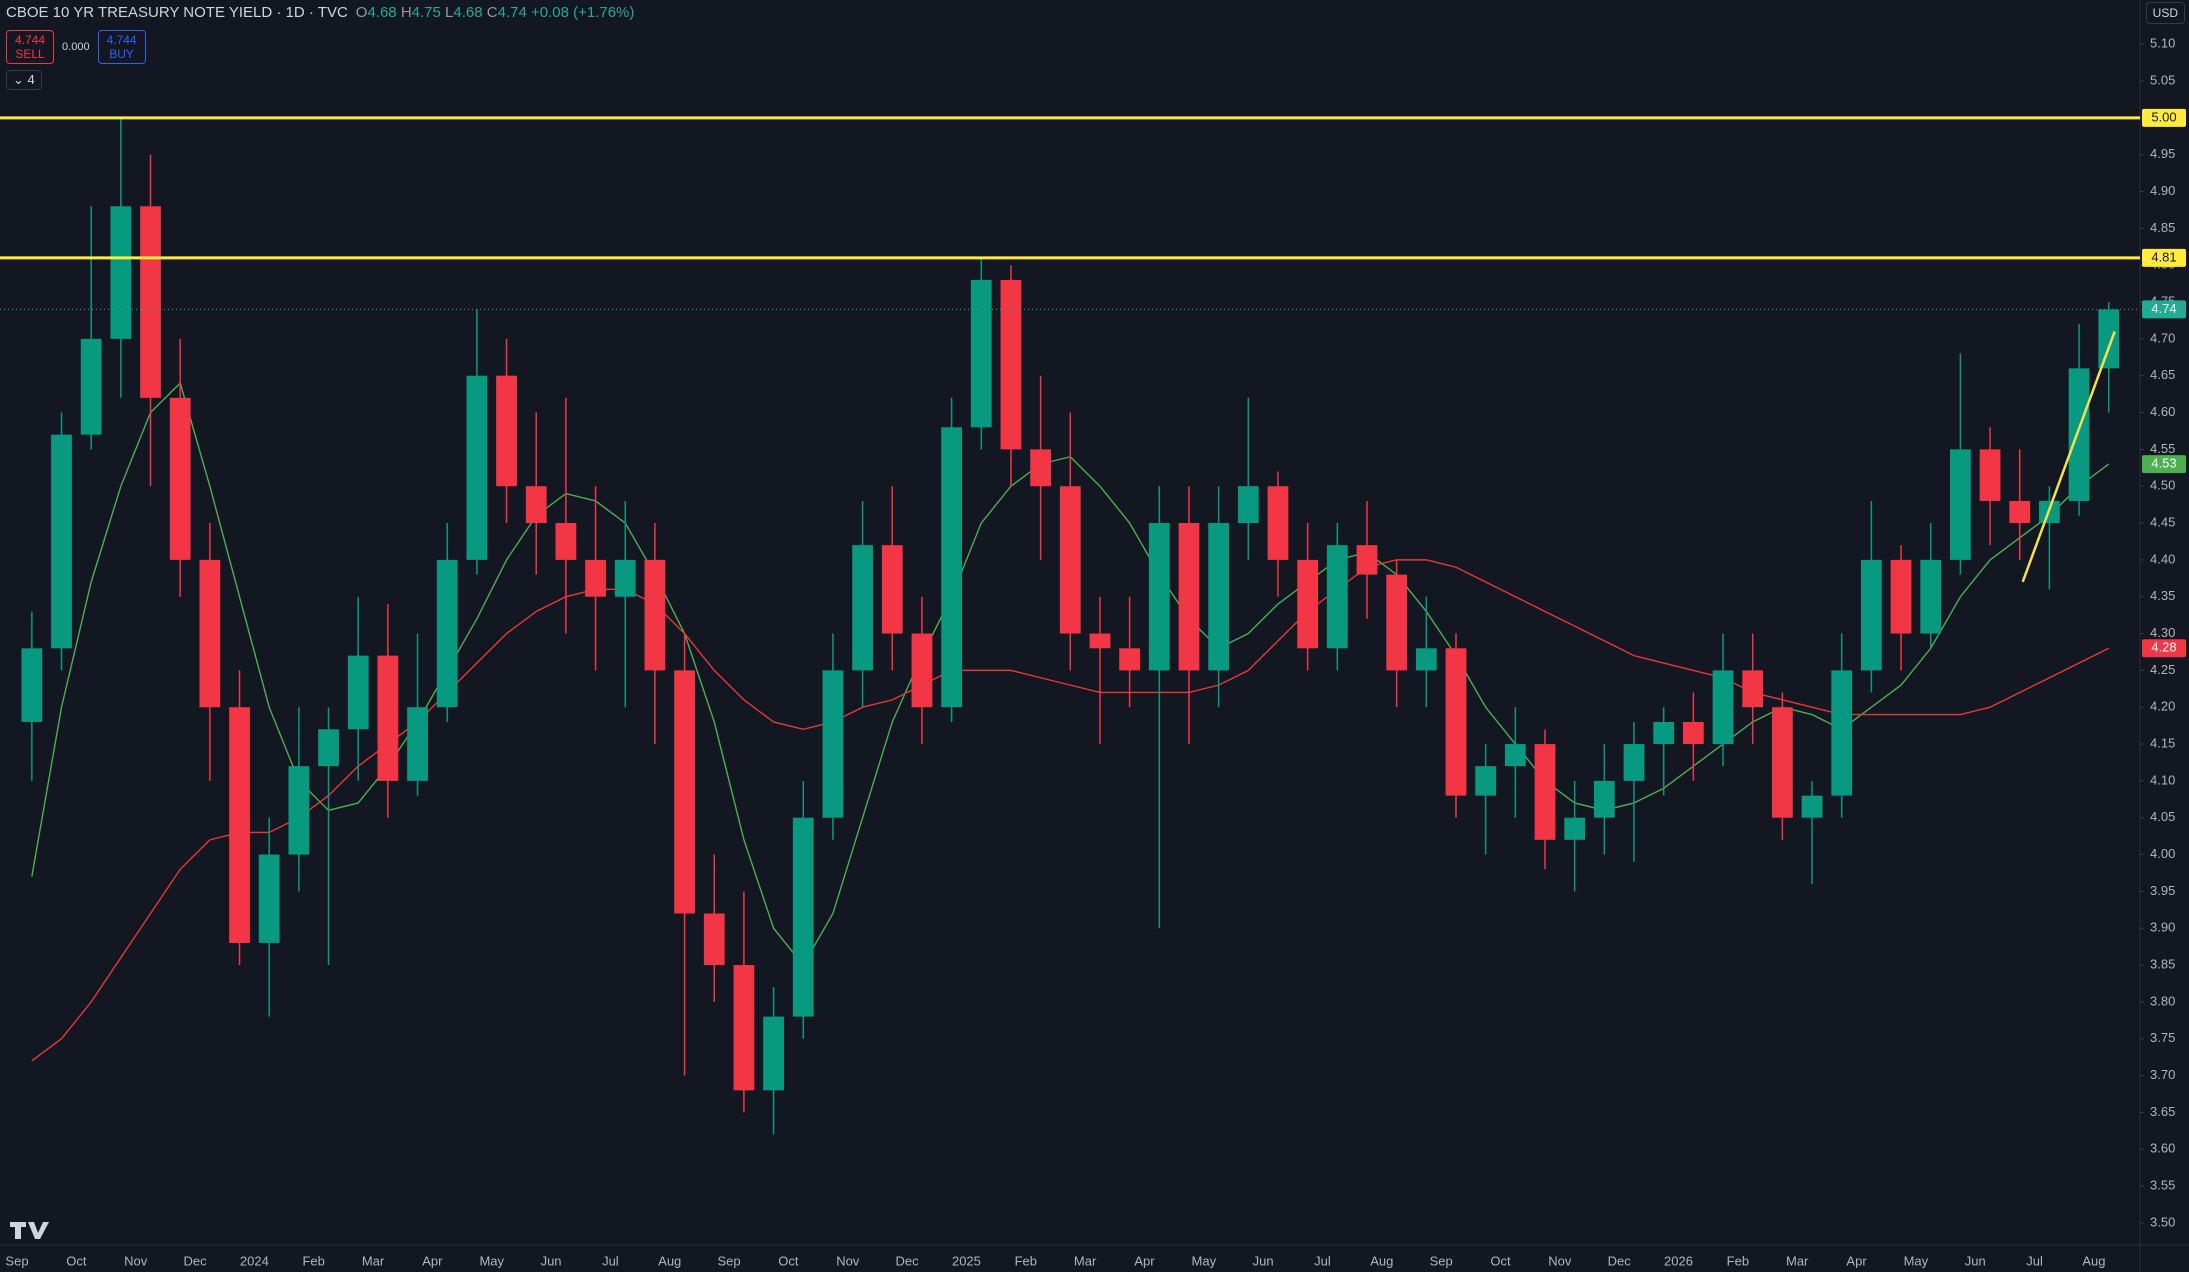  Describe the element at coordinates (2162, 1185) in the screenshot. I see `y-tick-label: 3.55` at that location.